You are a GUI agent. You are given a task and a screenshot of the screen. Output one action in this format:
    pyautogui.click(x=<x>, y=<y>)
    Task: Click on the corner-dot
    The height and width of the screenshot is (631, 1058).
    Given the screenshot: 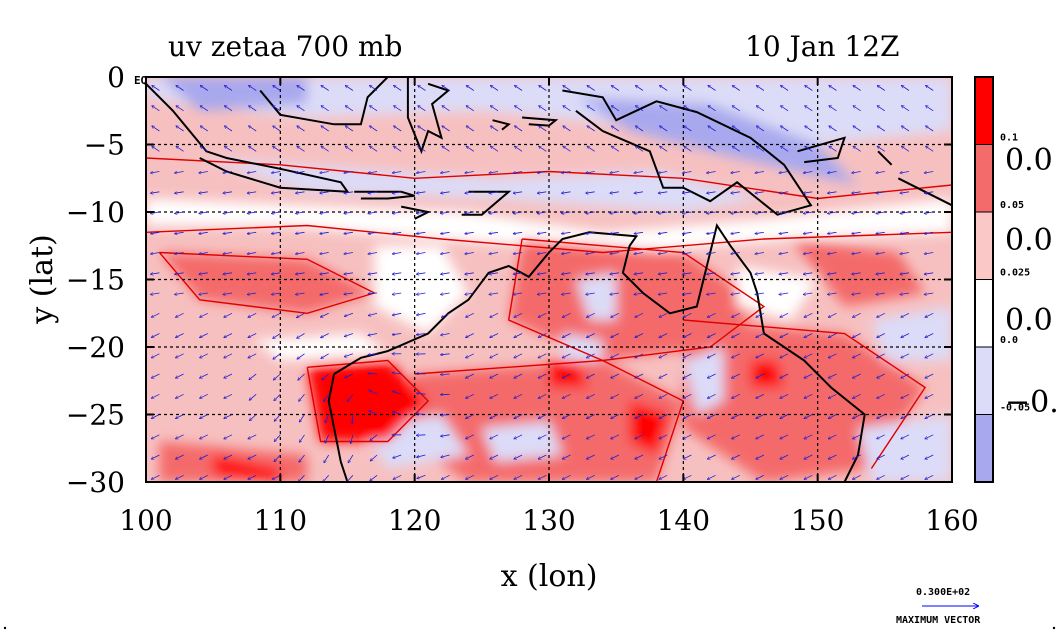 What is the action you would take?
    pyautogui.click(x=1054, y=628)
    